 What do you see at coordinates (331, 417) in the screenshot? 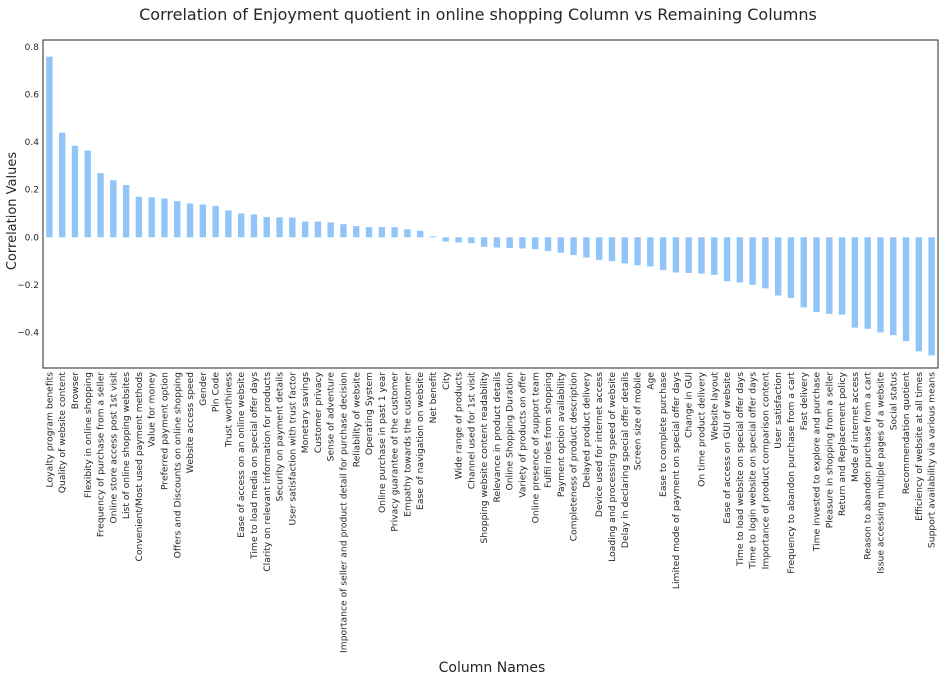
I see `x-tick-label: Sense of adventure` at bounding box center [331, 417].